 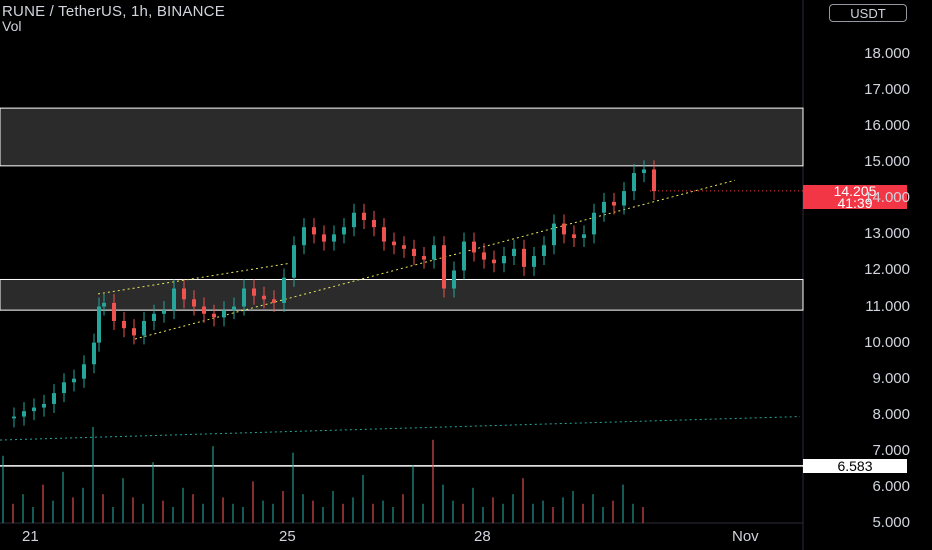 I want to click on price-tick-label: 10.000, so click(x=887, y=342).